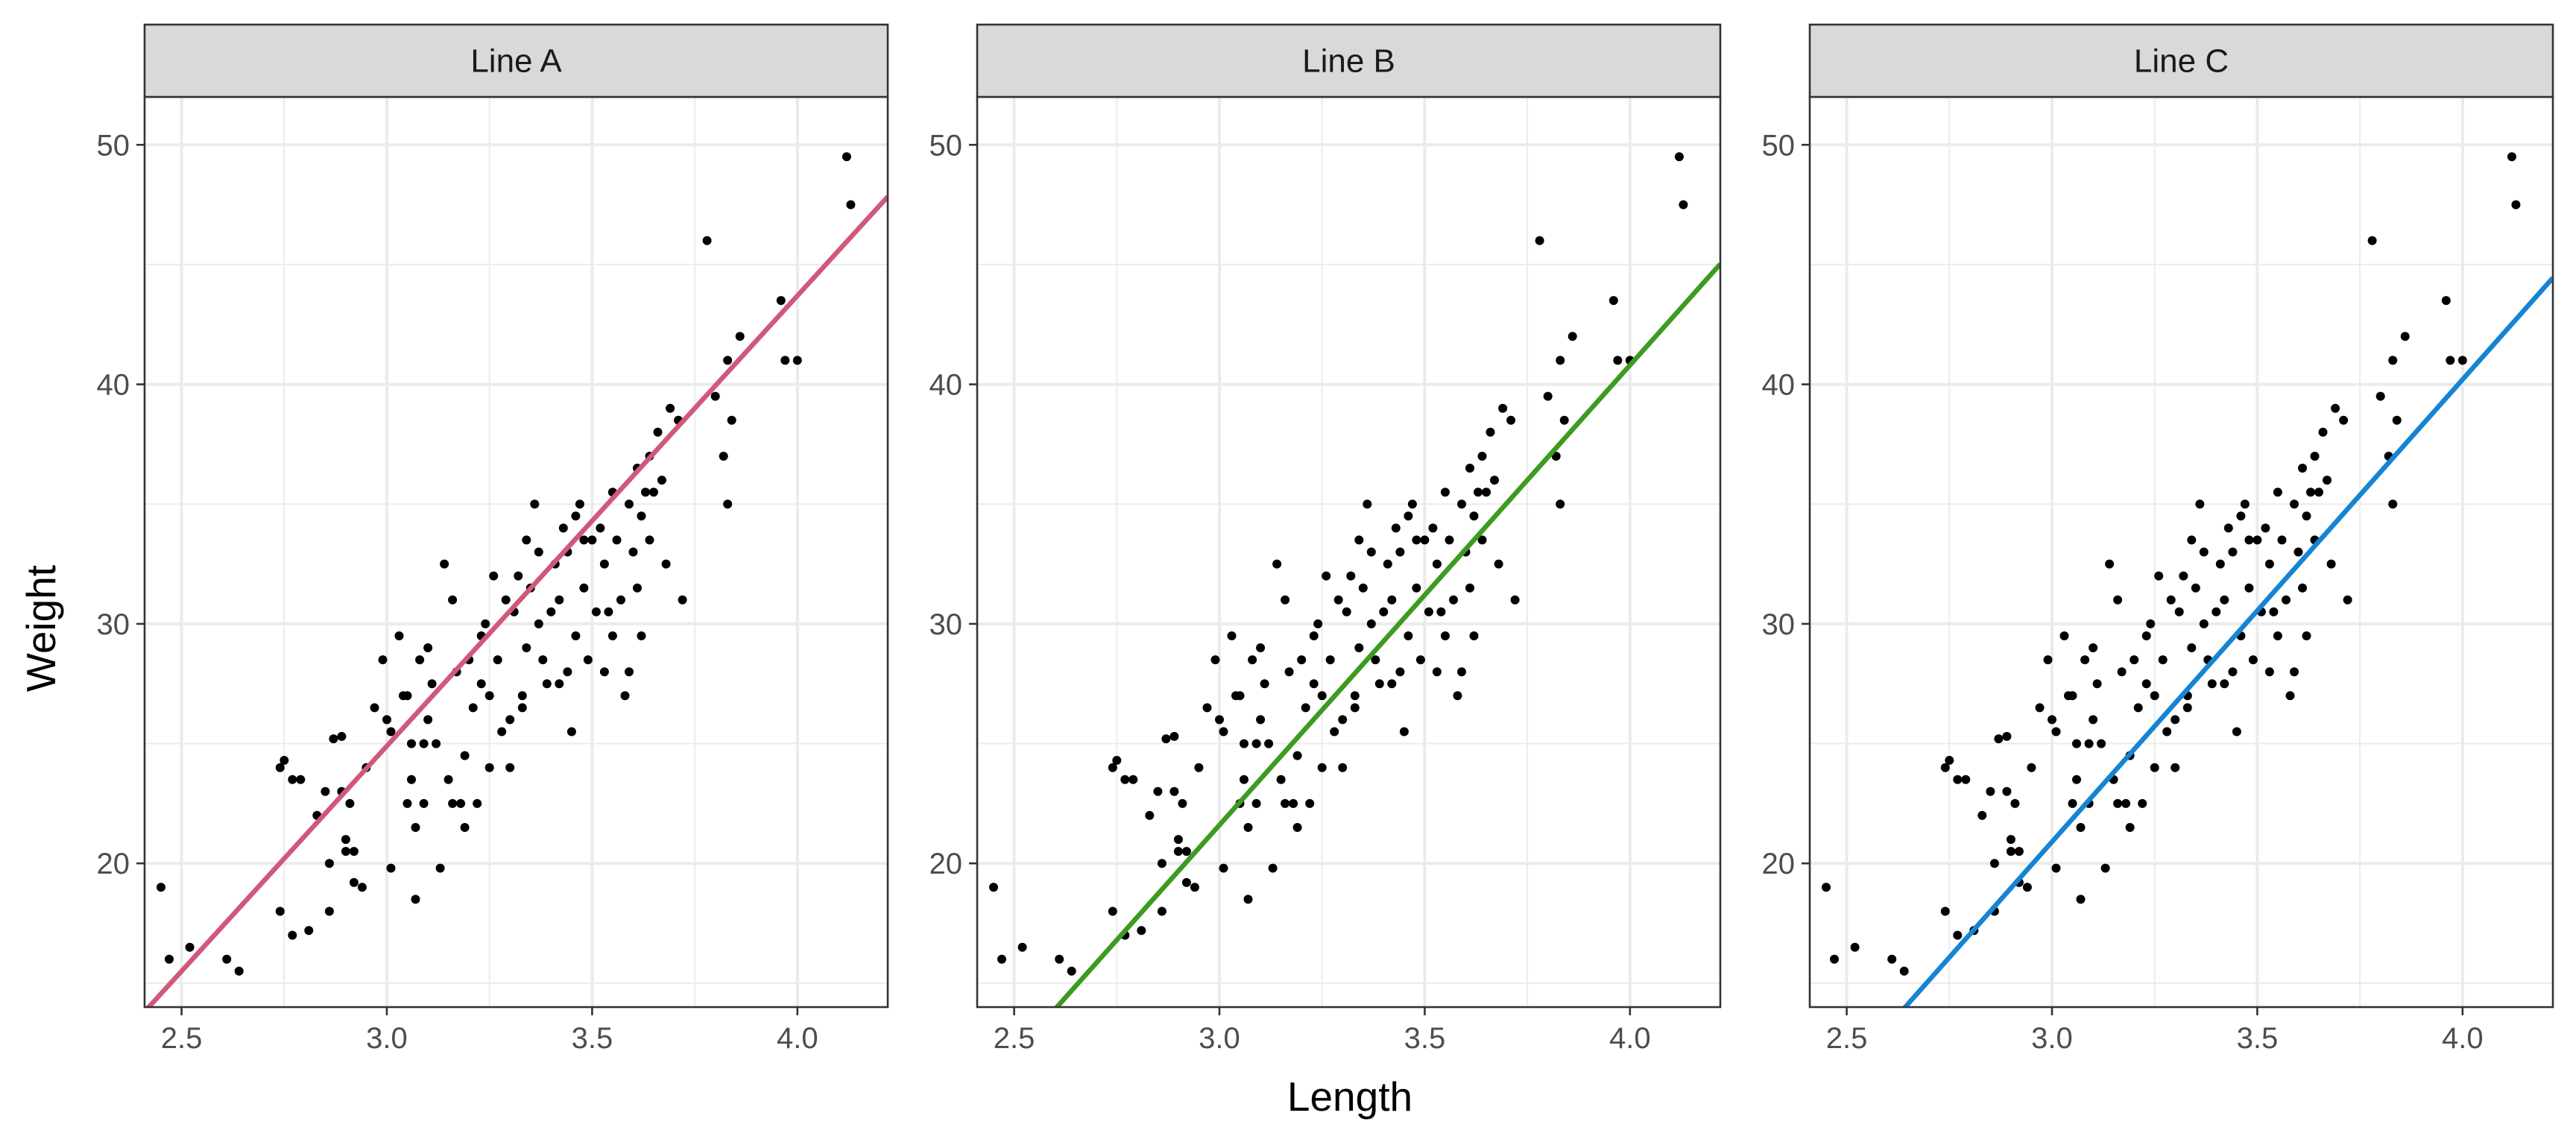 The height and width of the screenshot is (1145, 2576). What do you see at coordinates (1349, 1096) in the screenshot?
I see `x-axis-title: Length` at bounding box center [1349, 1096].